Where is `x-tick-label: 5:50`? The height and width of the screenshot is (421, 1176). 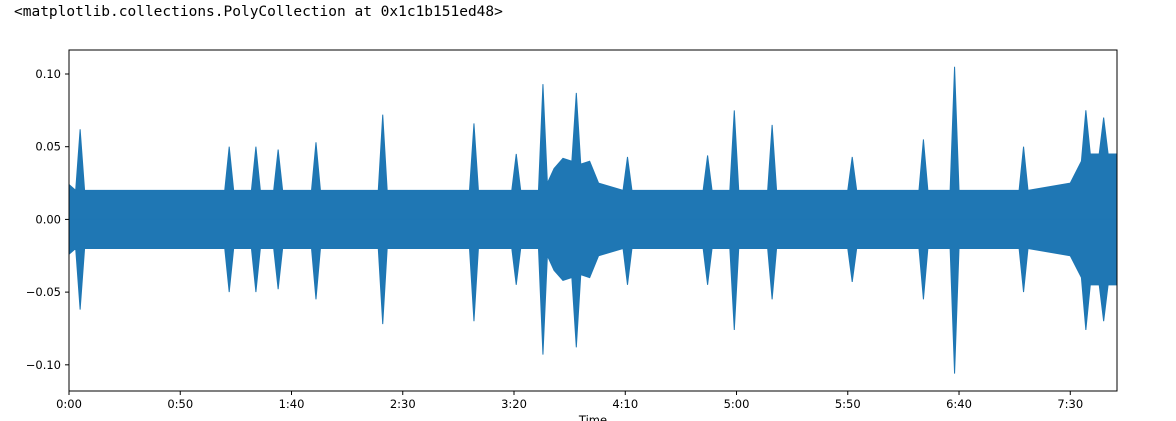
x-tick-label: 5:50 is located at coordinates (848, 404).